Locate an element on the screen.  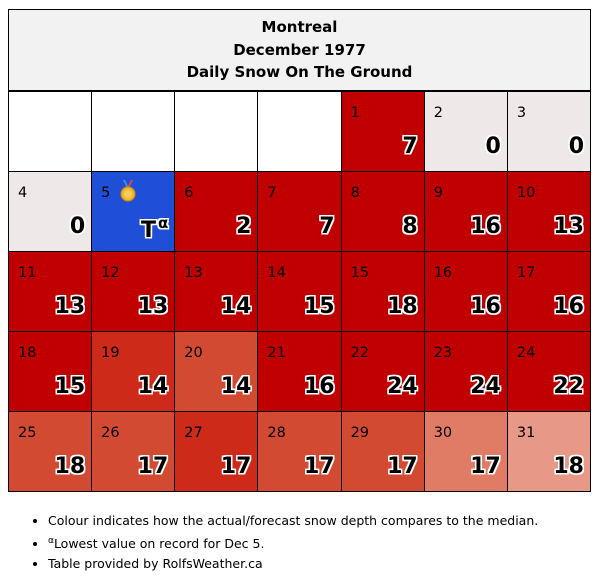
snow-depth-text: 7 is located at coordinates (327, 226).